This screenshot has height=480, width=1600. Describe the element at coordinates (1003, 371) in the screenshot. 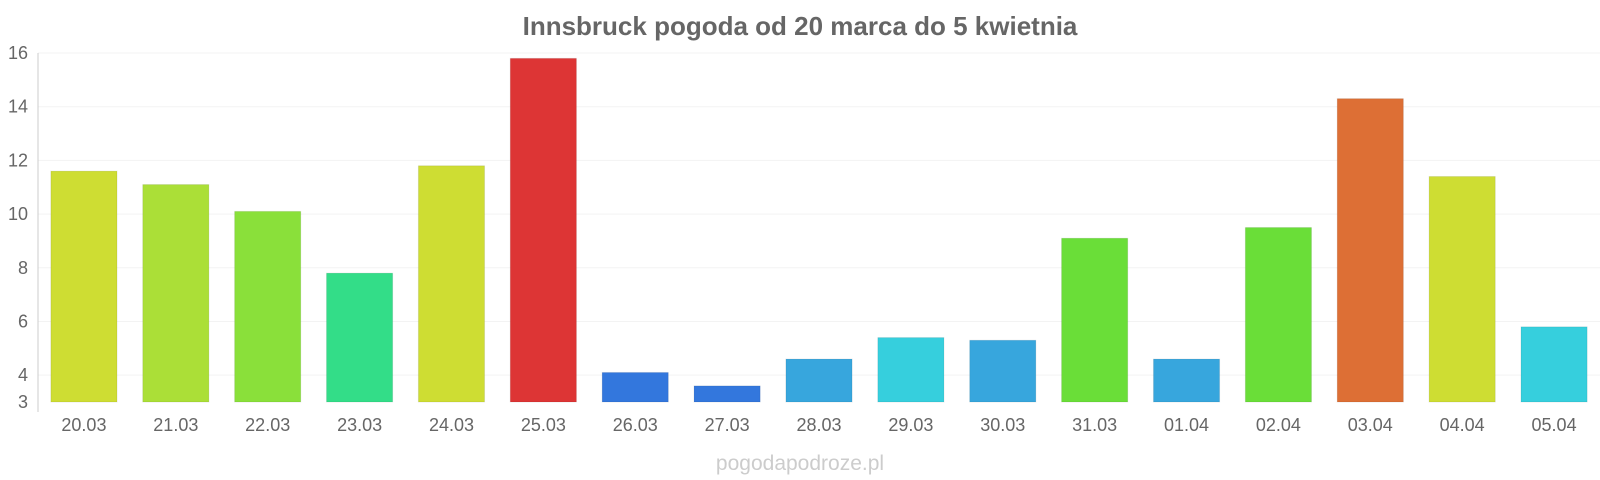

I see `bar-30.03` at that location.